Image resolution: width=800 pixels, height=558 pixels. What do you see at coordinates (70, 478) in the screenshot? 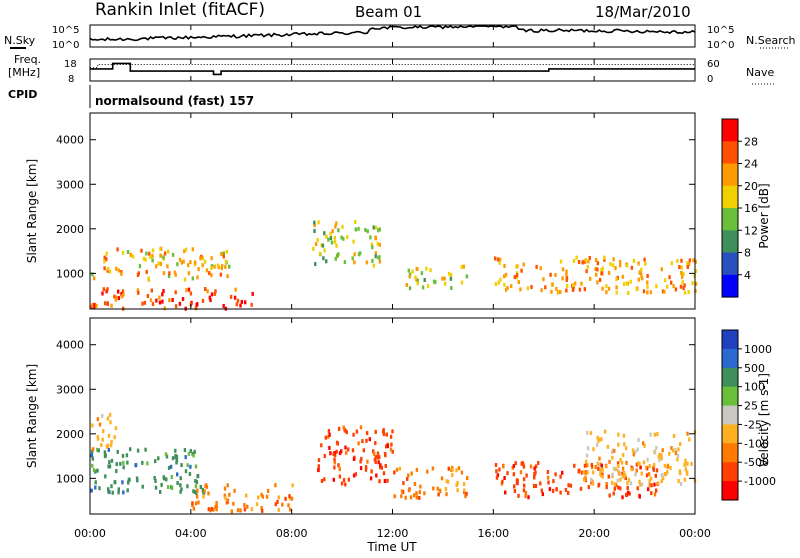
I see `y-tick-label: 1000` at bounding box center [70, 478].